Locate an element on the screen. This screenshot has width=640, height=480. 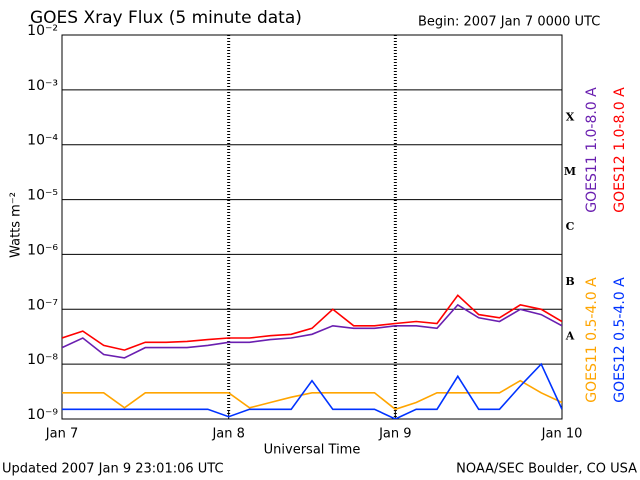
y-tick-label: 10⁻⁸ is located at coordinates (42, 360).